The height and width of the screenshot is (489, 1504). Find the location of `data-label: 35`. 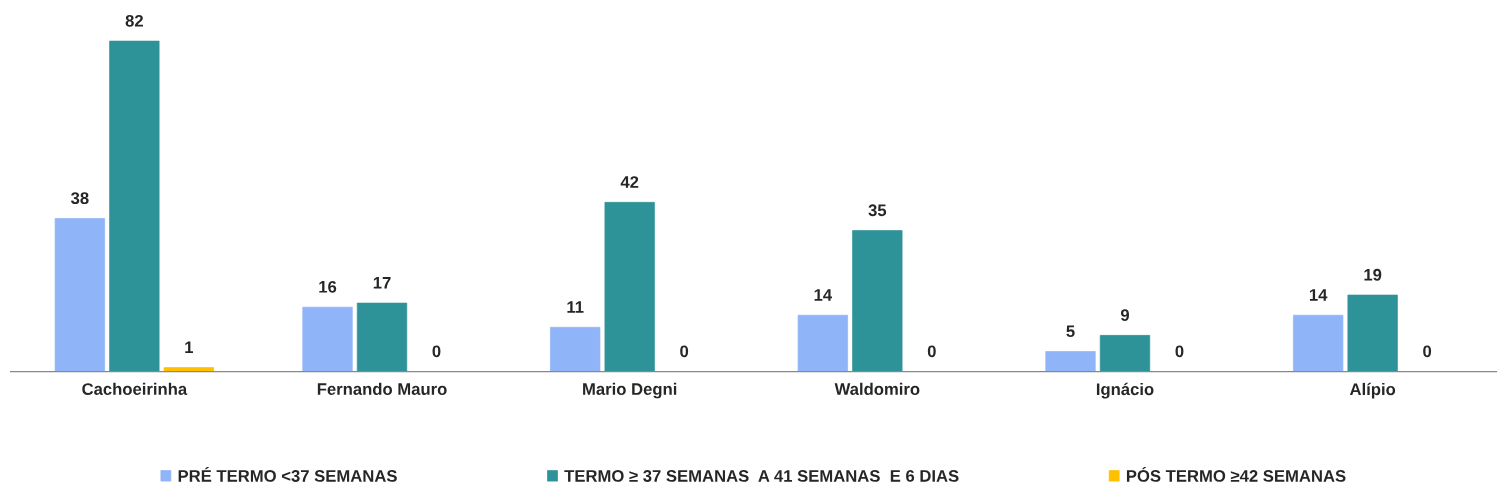

data-label: 35 is located at coordinates (877, 210).